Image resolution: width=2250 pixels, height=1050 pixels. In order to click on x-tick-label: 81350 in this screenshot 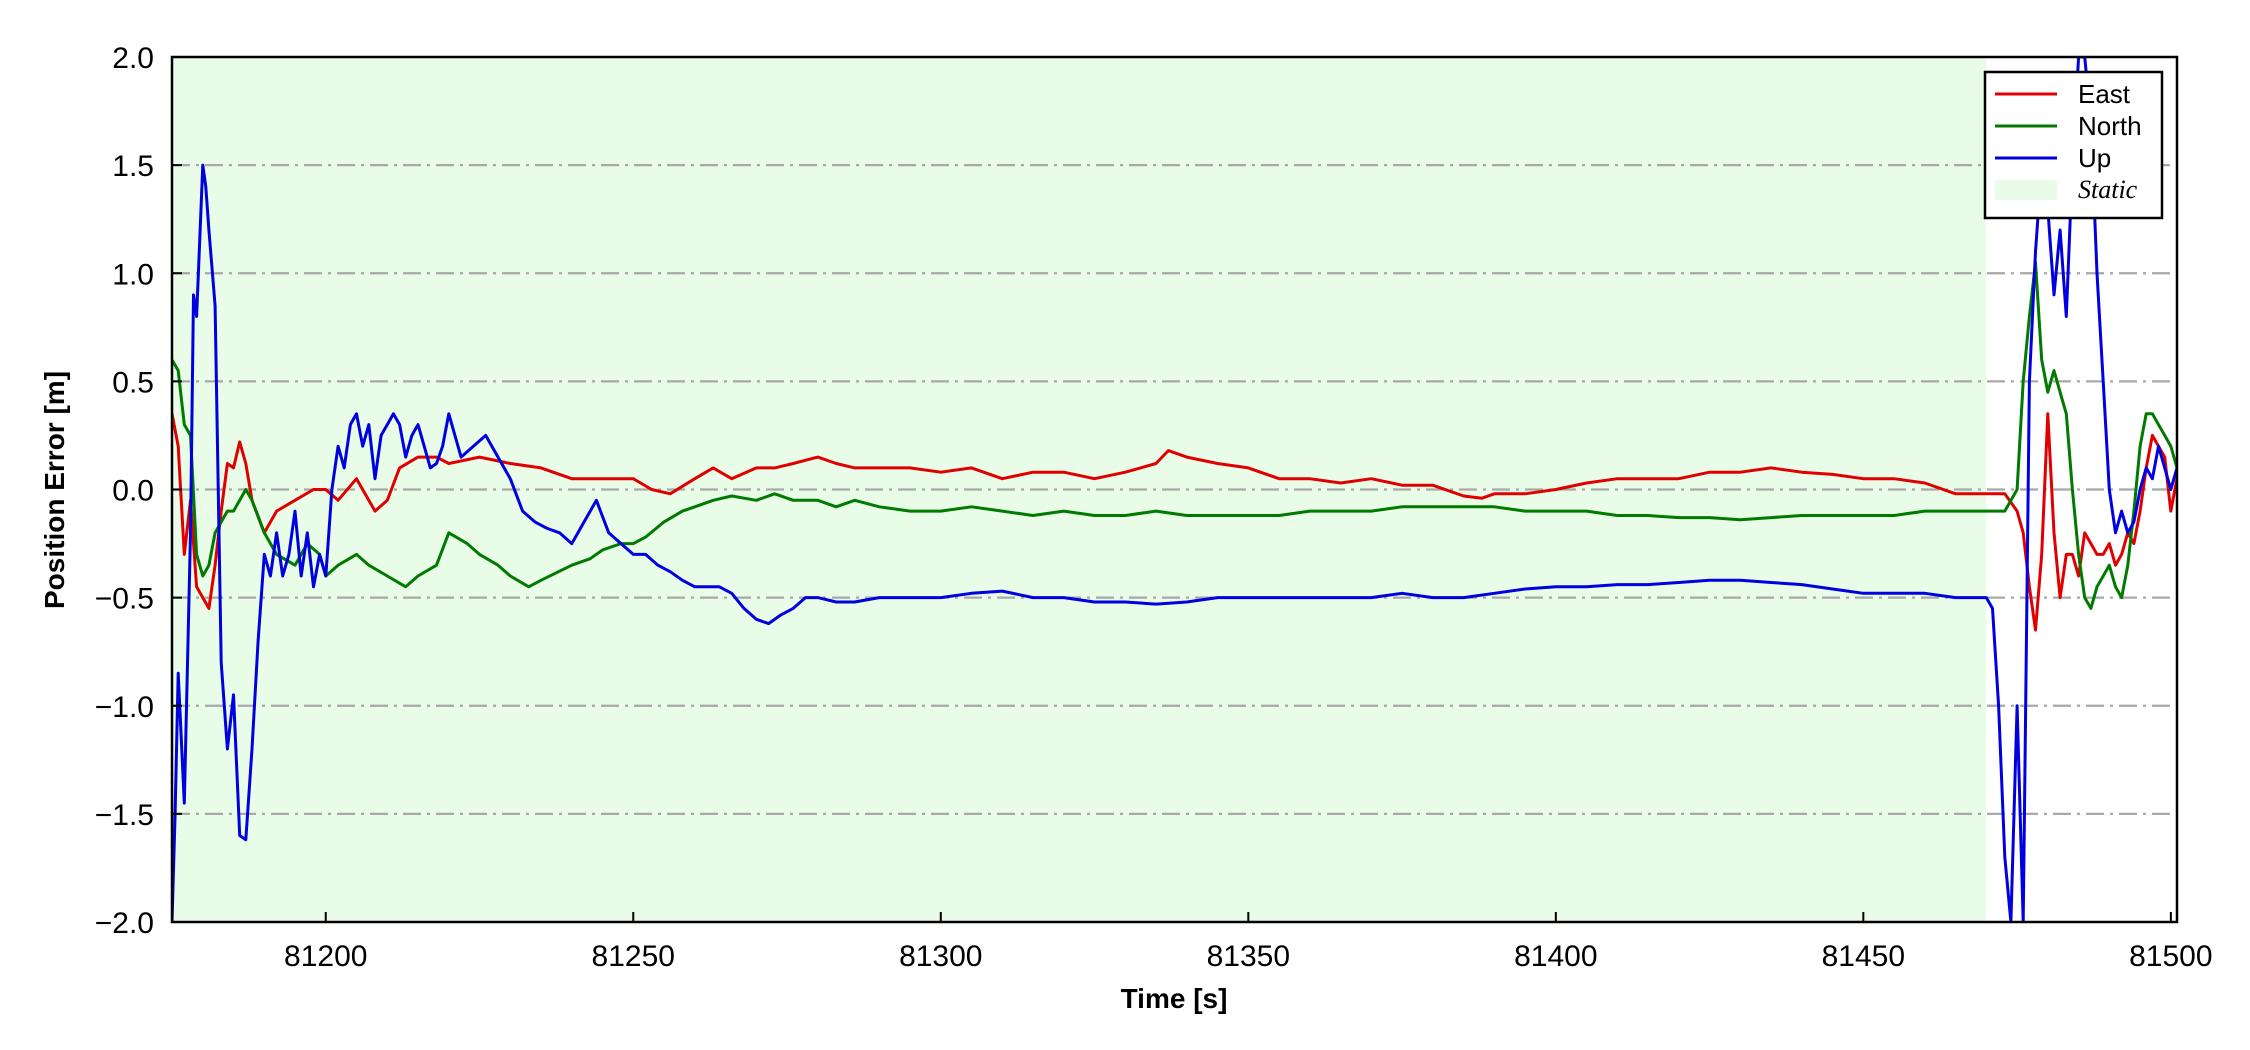, I will do `click(1248, 956)`.